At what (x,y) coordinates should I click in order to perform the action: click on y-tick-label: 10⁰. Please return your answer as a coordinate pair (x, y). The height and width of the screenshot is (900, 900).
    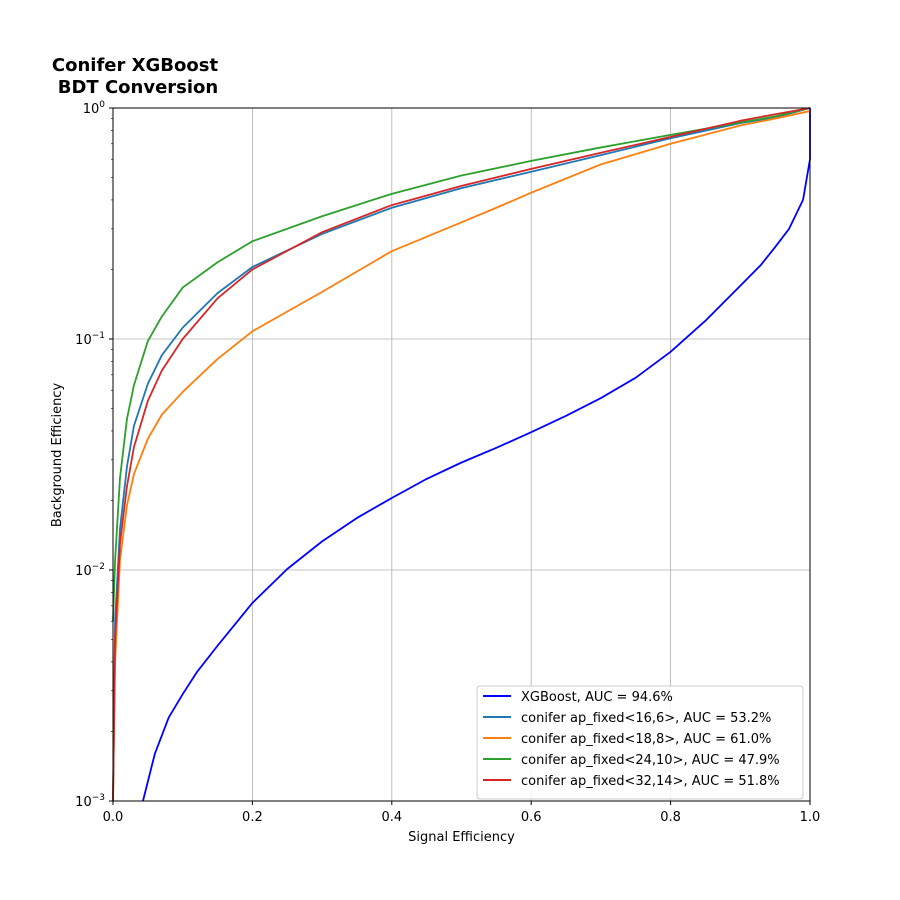
    Looking at the image, I should click on (94, 108).